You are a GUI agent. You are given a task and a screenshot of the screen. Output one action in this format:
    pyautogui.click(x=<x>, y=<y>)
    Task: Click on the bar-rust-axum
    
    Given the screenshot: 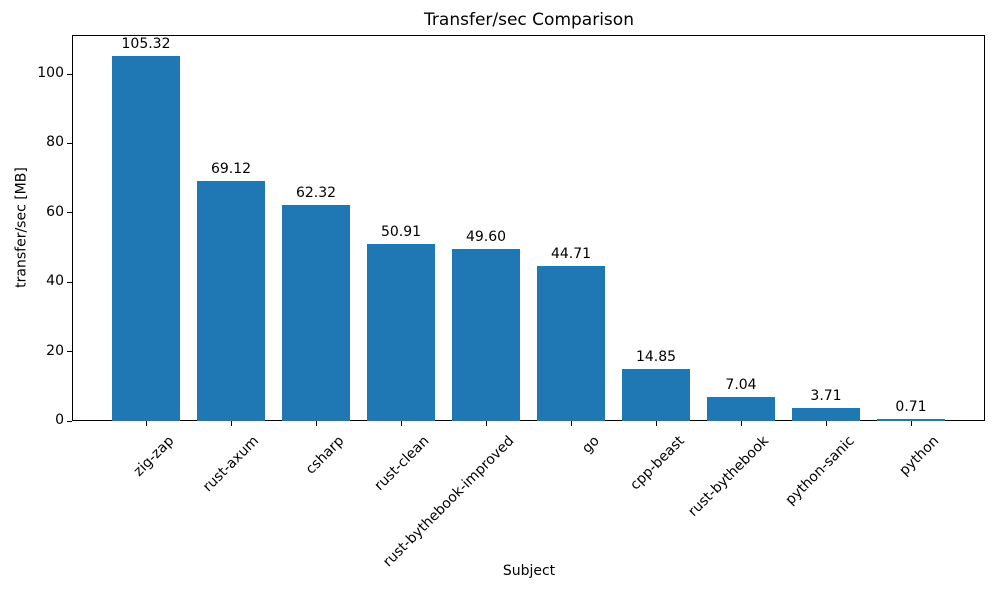 What is the action you would take?
    pyautogui.click(x=231, y=301)
    